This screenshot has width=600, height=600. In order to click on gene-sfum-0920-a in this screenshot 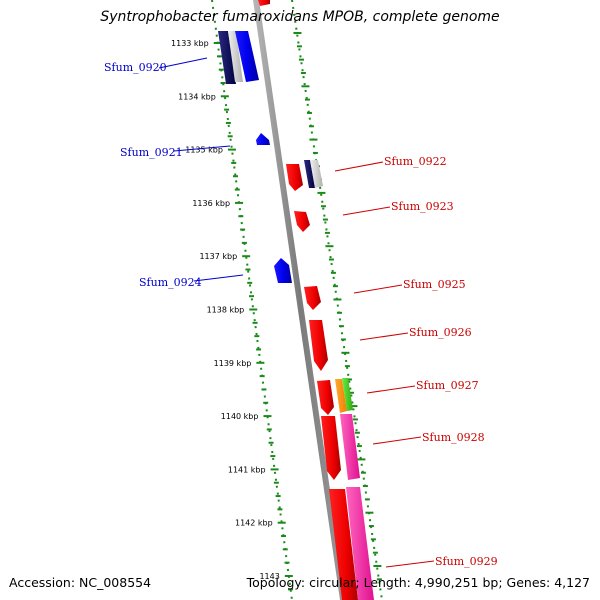, I will do `click(227, 57)`.